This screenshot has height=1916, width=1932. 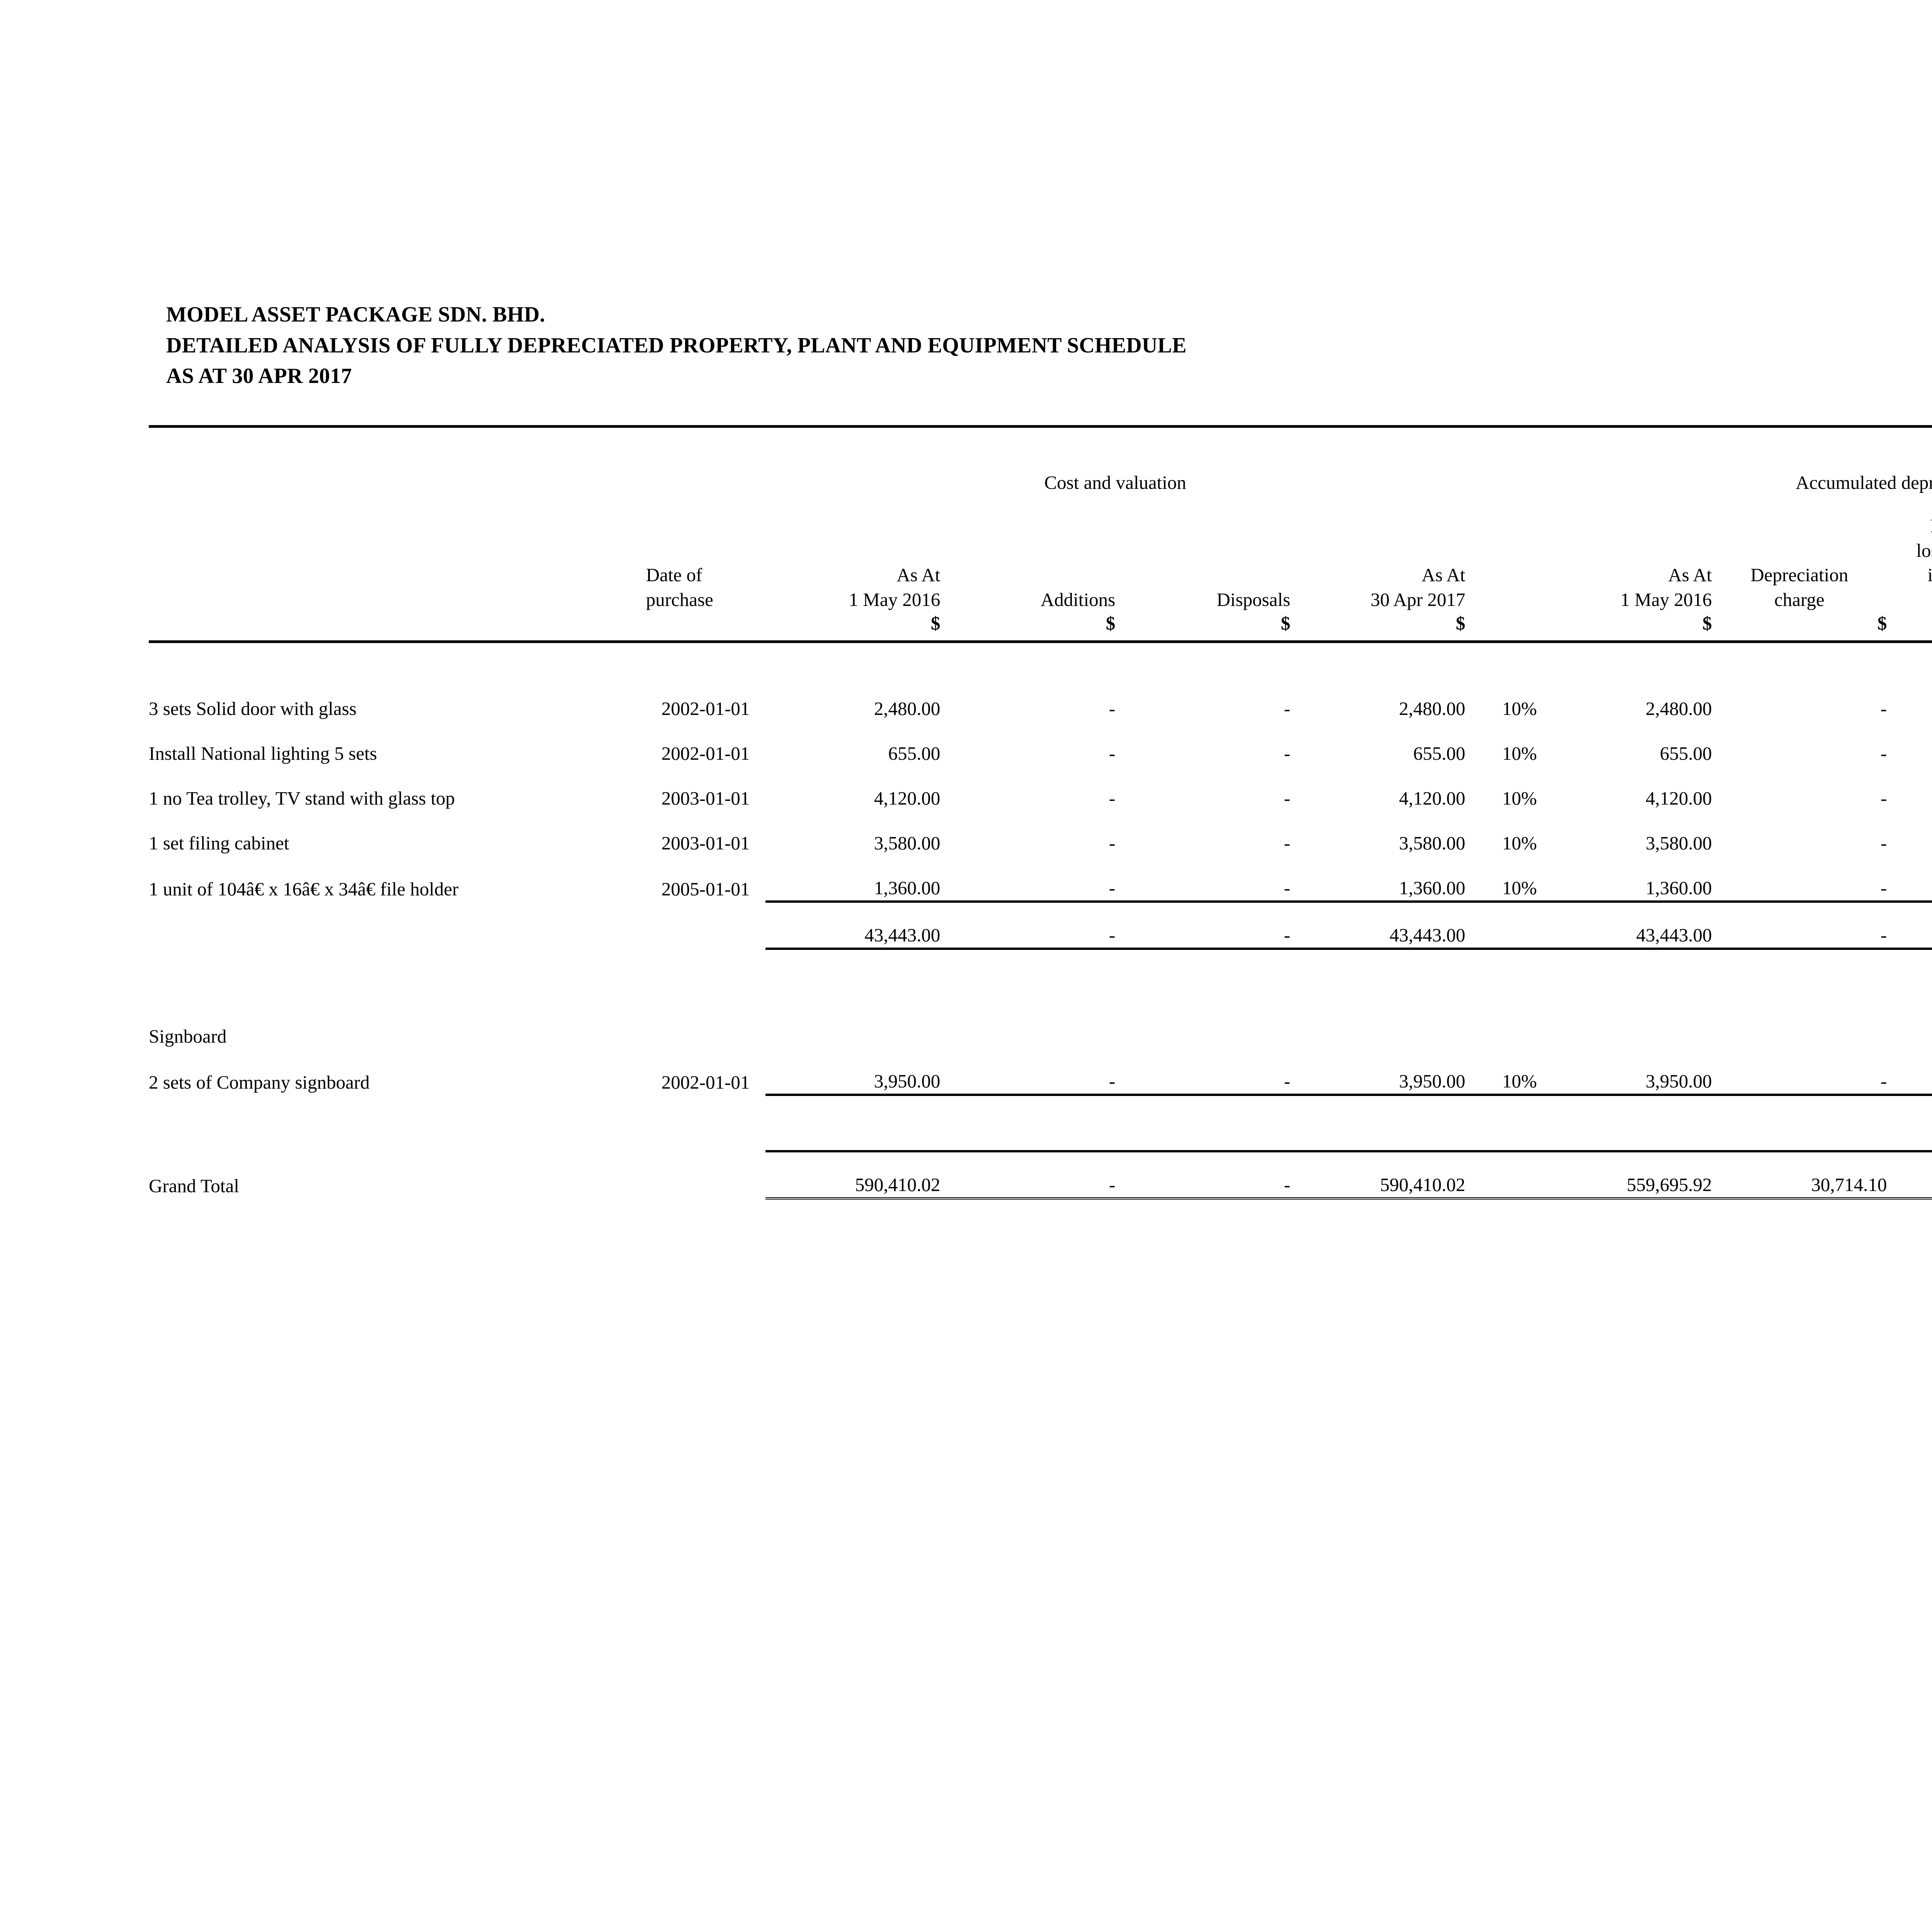 I want to click on impairment-header-line1: Impairment, so click(x=1041, y=526).